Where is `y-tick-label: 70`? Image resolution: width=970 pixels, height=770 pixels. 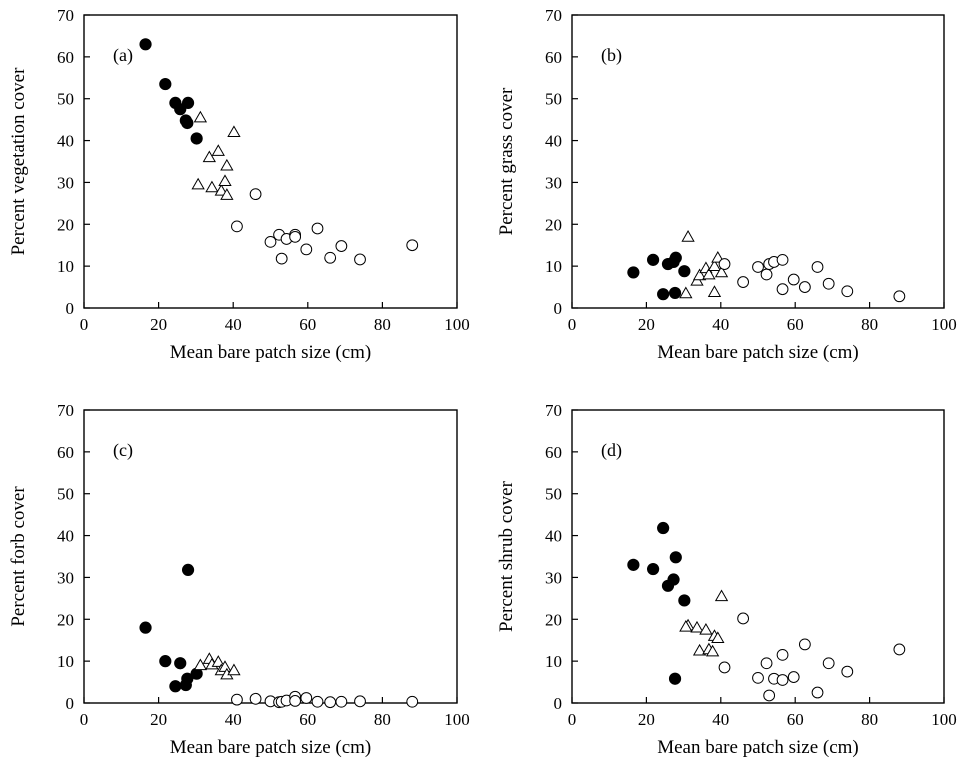
y-tick-label: 70 is located at coordinates (553, 410).